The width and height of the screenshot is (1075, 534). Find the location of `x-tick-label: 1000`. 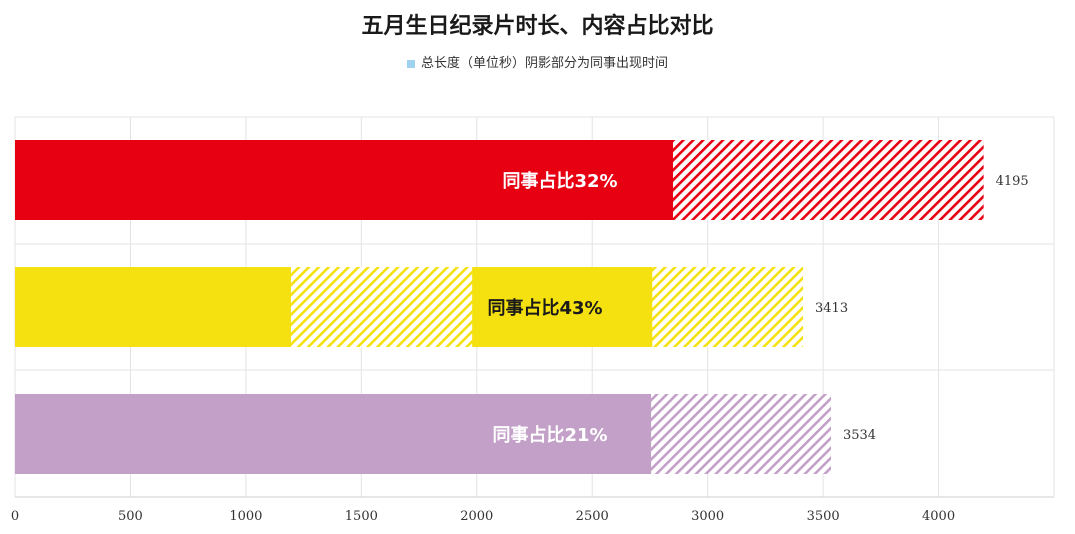

x-tick-label: 1000 is located at coordinates (245, 516).